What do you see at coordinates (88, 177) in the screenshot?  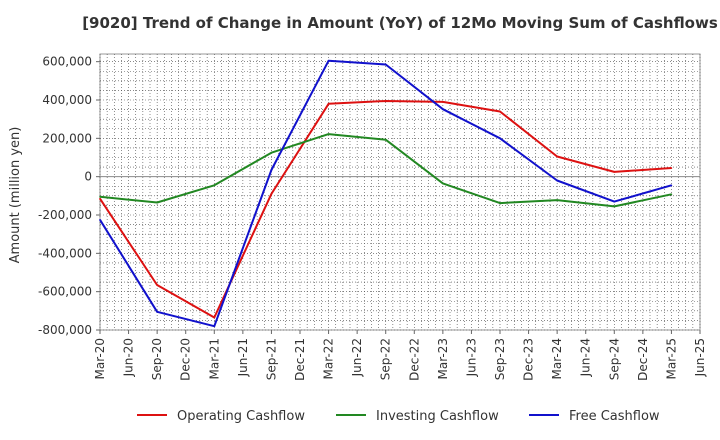 I see `y-tick-label: 0` at bounding box center [88, 177].